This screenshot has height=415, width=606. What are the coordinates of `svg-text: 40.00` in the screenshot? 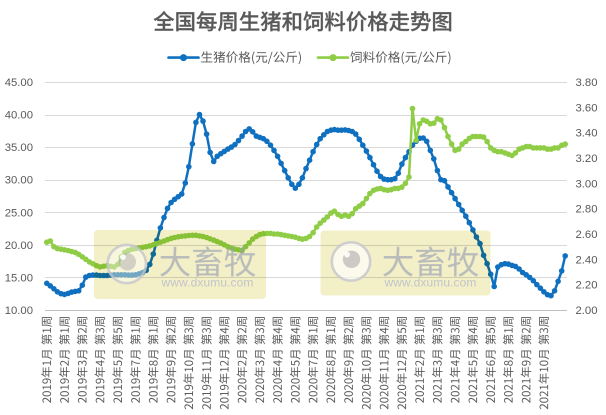 It's located at (19, 116).